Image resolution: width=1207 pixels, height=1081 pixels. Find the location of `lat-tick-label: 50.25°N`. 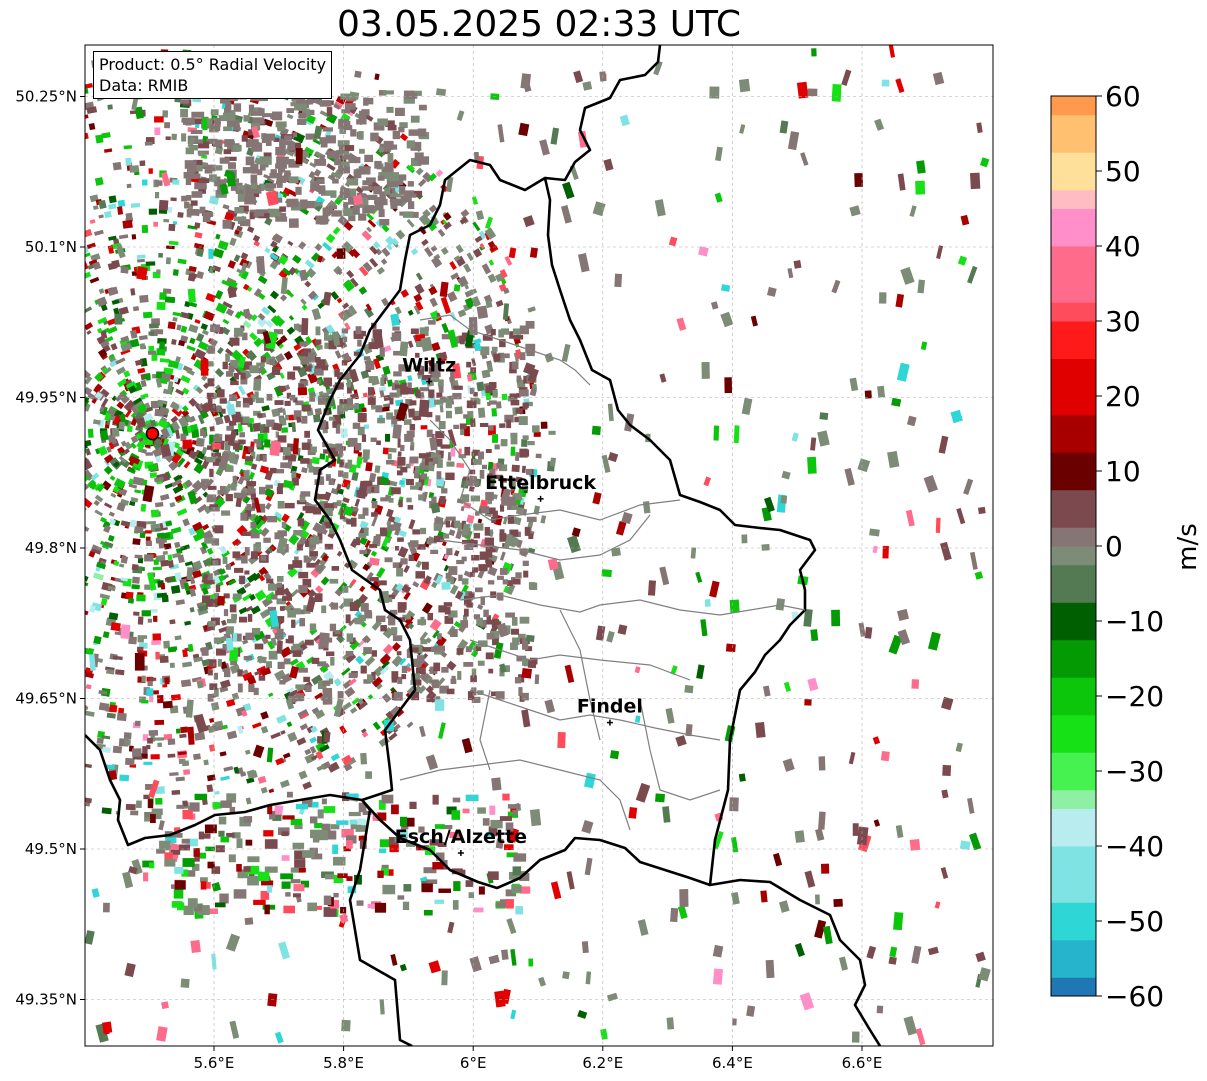

lat-tick-label: 50.25°N is located at coordinates (46, 97).